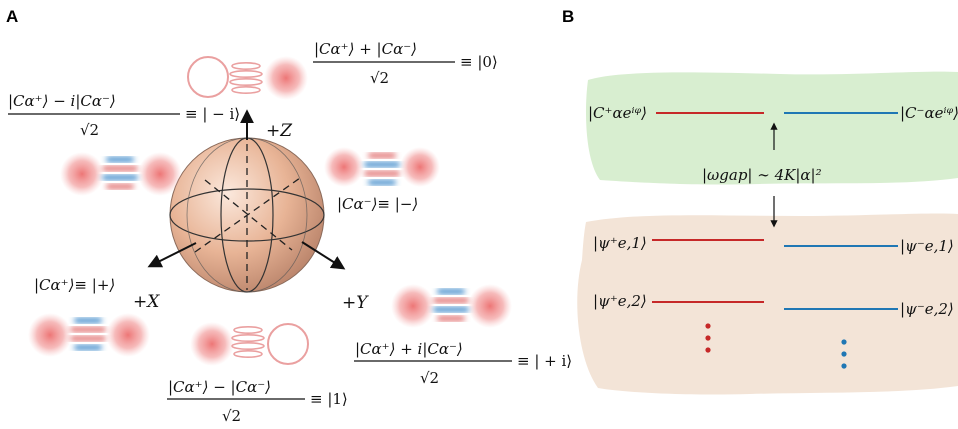 Image resolution: width=958 pixels, height=429 pixels. I want to click on level-e2-left-label: |ψ⁺e,2⟩, so click(620, 301).